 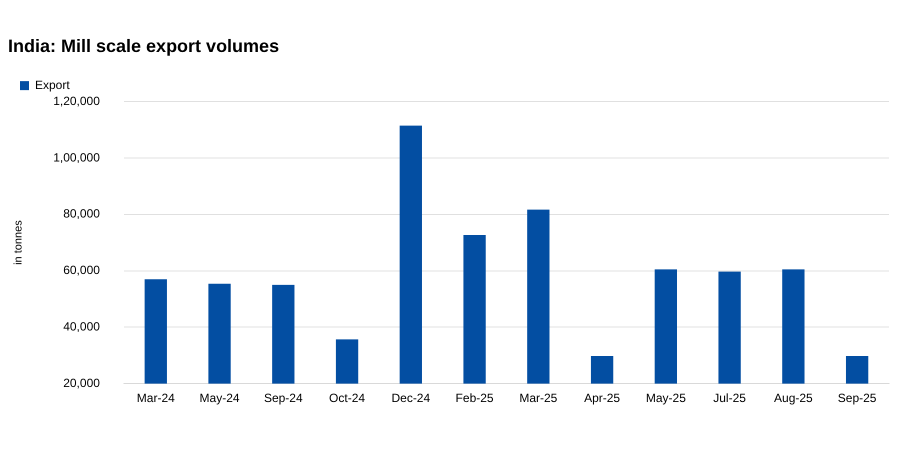 I want to click on y-tick-label: 40,000, so click(x=81, y=327).